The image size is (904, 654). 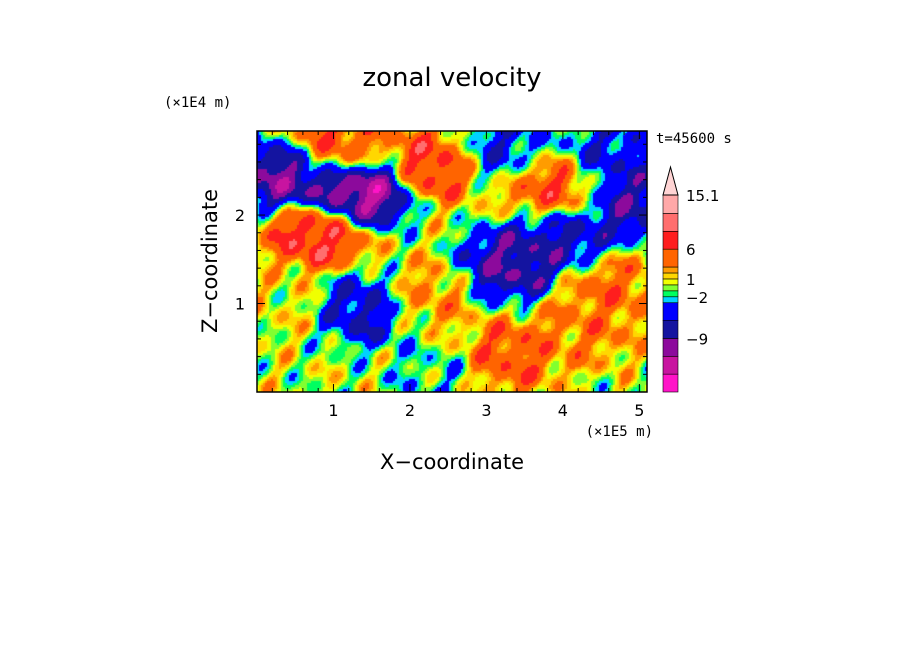 What do you see at coordinates (410, 410) in the screenshot?
I see `x-tick-label: 2` at bounding box center [410, 410].